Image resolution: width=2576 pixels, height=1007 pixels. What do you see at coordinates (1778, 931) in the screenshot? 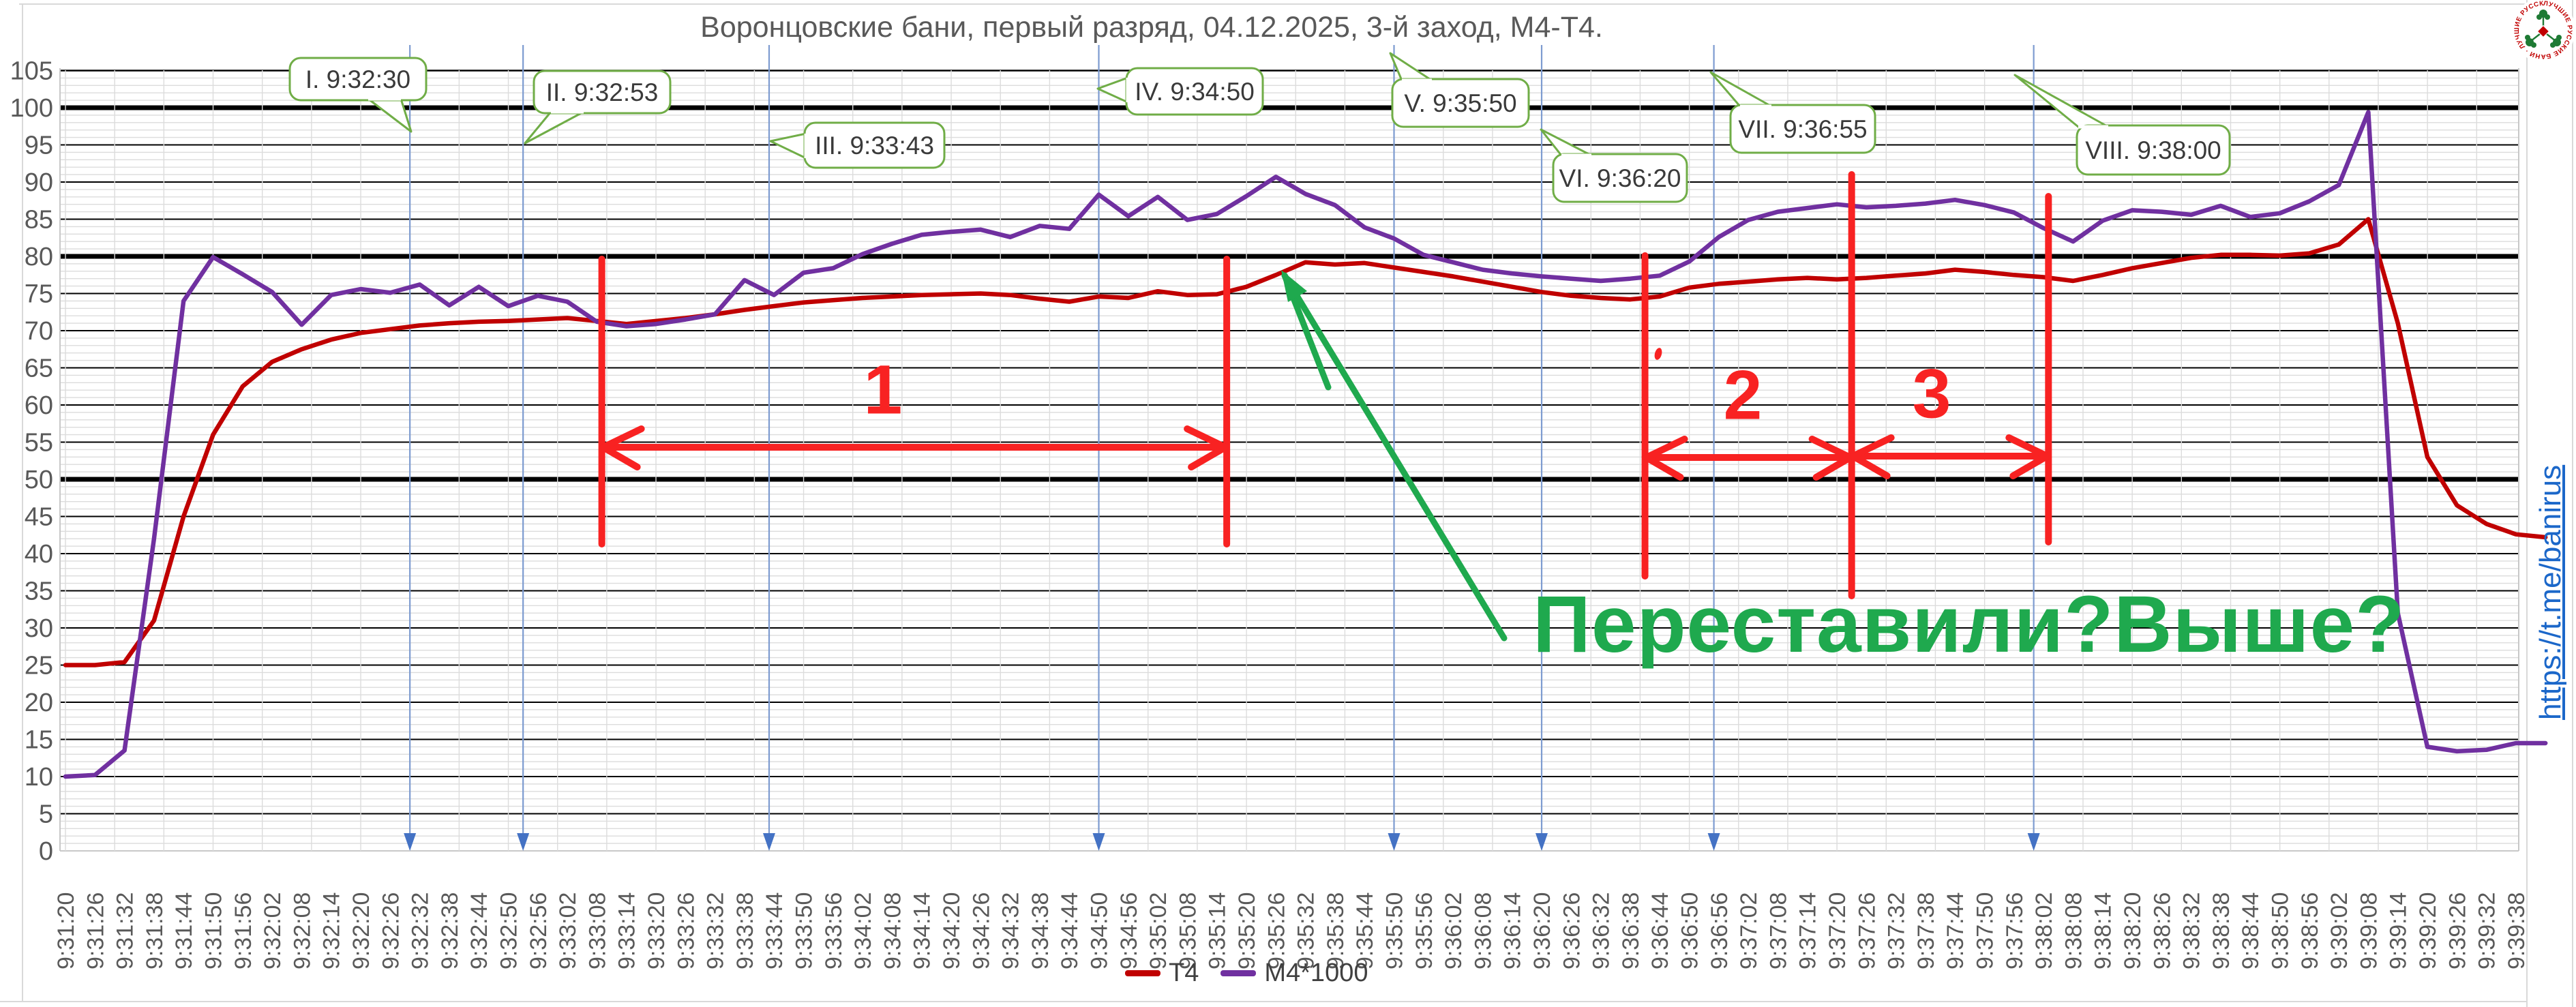
I see `x-tick-label: 9:37:08` at bounding box center [1778, 931].